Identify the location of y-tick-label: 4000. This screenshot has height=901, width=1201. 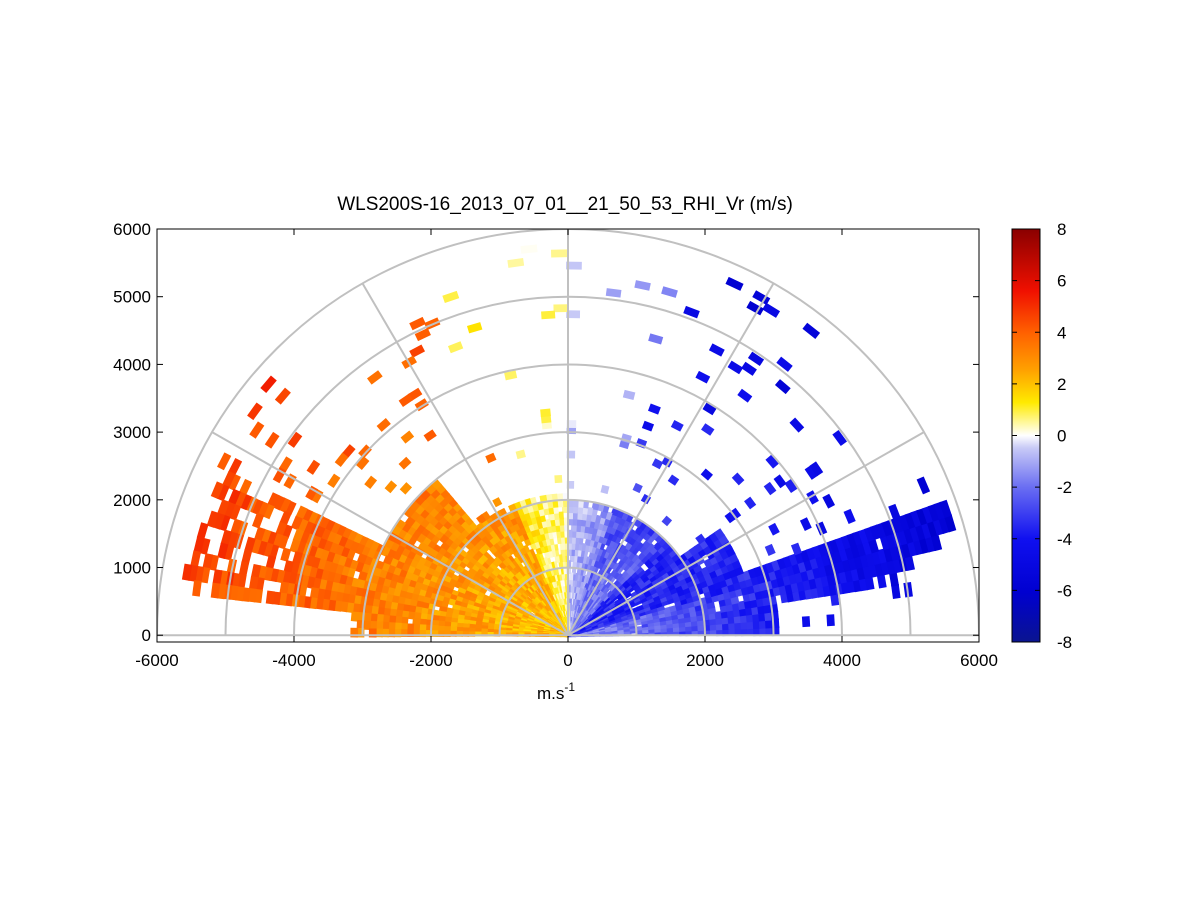
(132, 364).